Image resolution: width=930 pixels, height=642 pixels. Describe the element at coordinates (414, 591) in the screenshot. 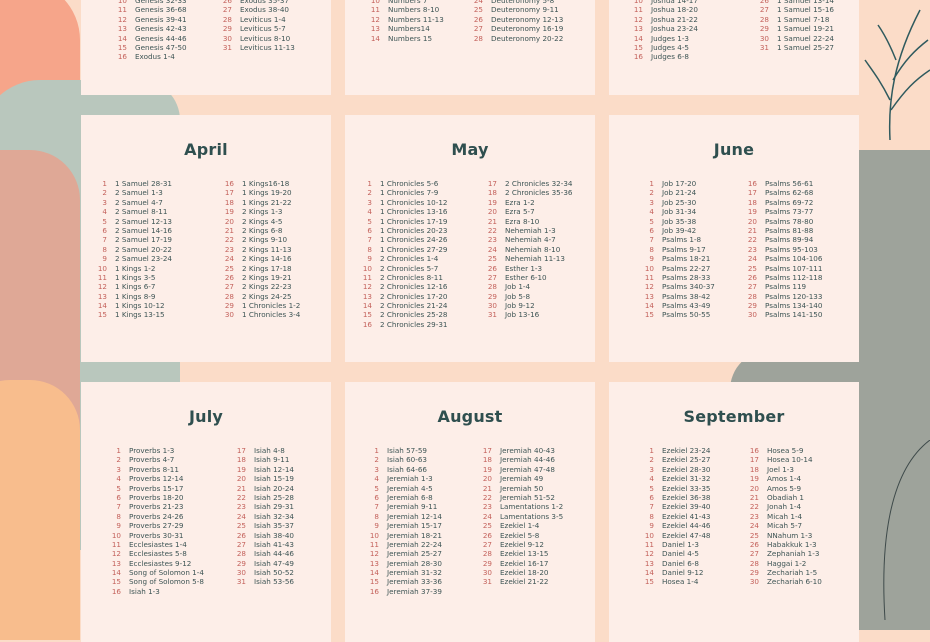

I see `reading-passage: Jeremiah 37-39` at that location.